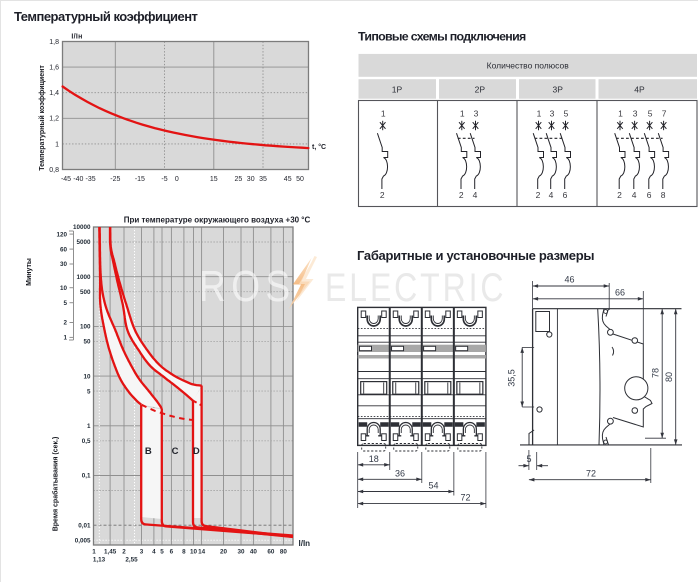 The image size is (698, 582). I want to click on svg-text: -25, so click(115, 179).